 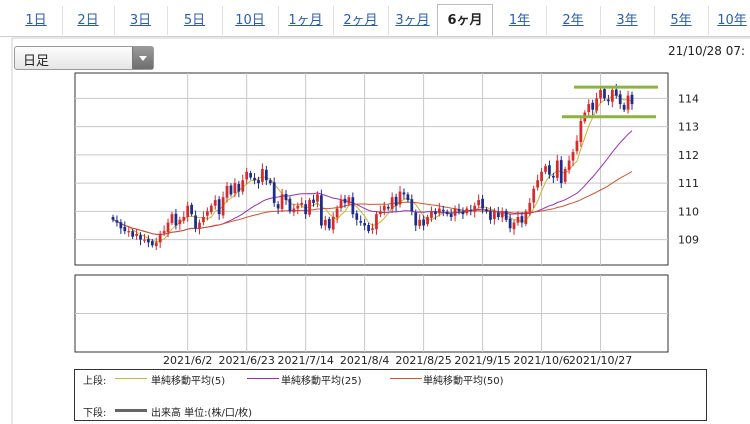 What do you see at coordinates (95, 381) in the screenshot?
I see `legend-upper-label: 上段:` at bounding box center [95, 381].